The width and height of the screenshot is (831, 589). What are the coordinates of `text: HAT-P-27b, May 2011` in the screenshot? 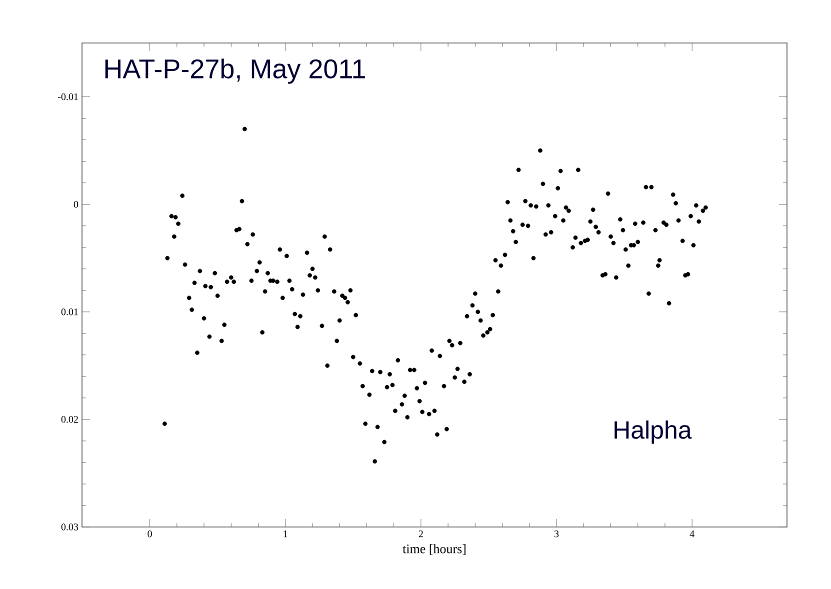 It's located at (235, 71).